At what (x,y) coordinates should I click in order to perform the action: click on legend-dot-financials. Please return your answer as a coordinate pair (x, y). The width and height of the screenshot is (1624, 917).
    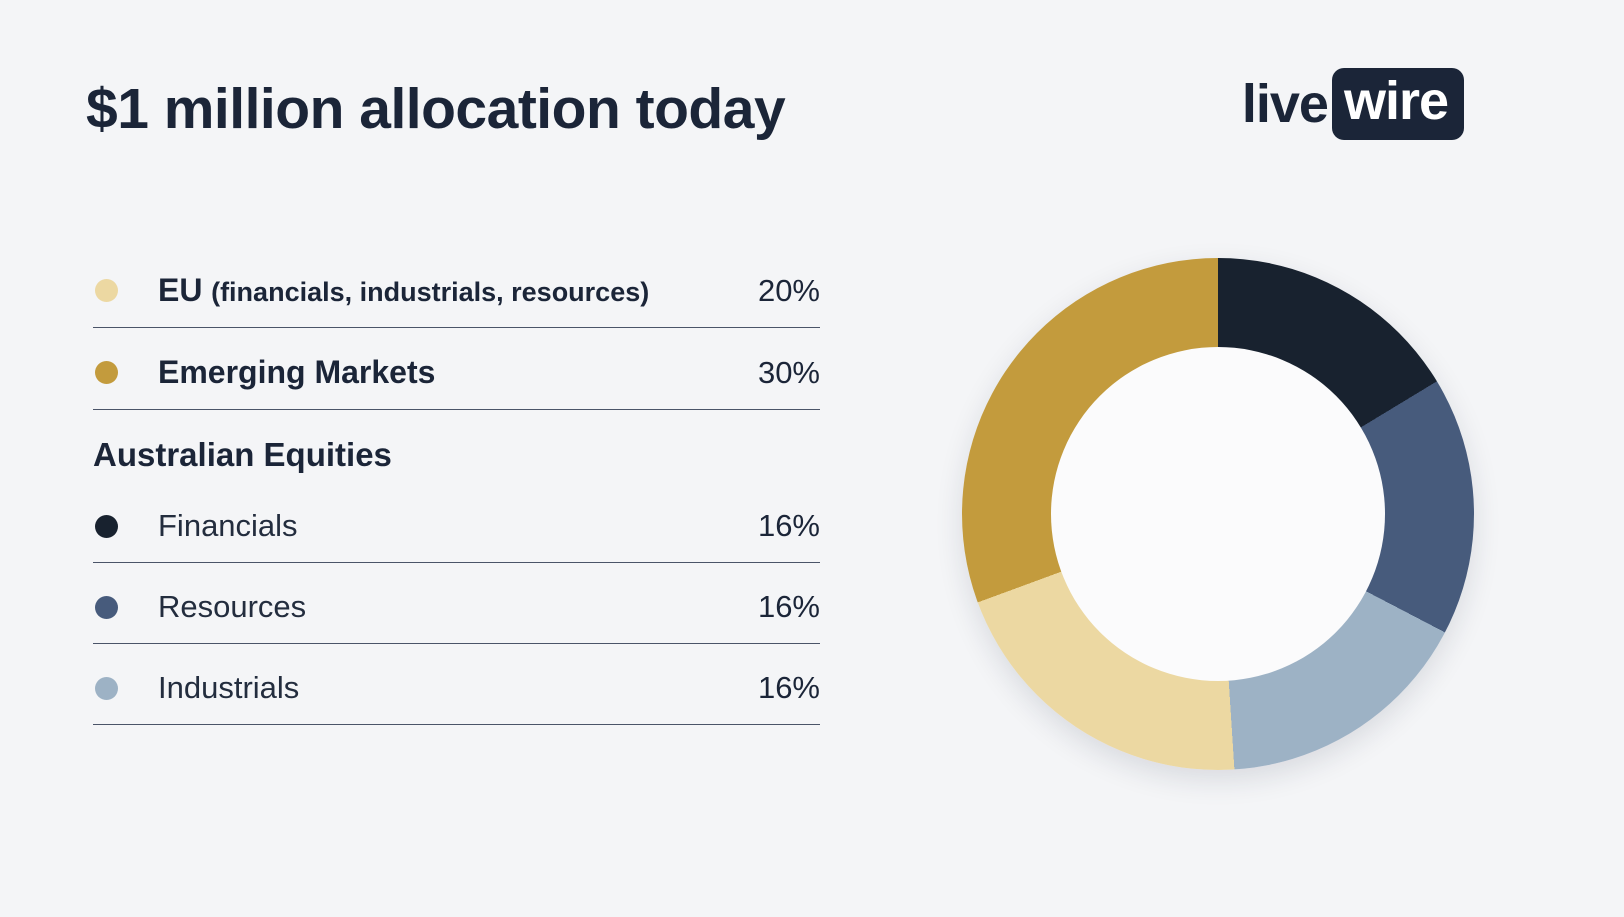
    Looking at the image, I should click on (106, 526).